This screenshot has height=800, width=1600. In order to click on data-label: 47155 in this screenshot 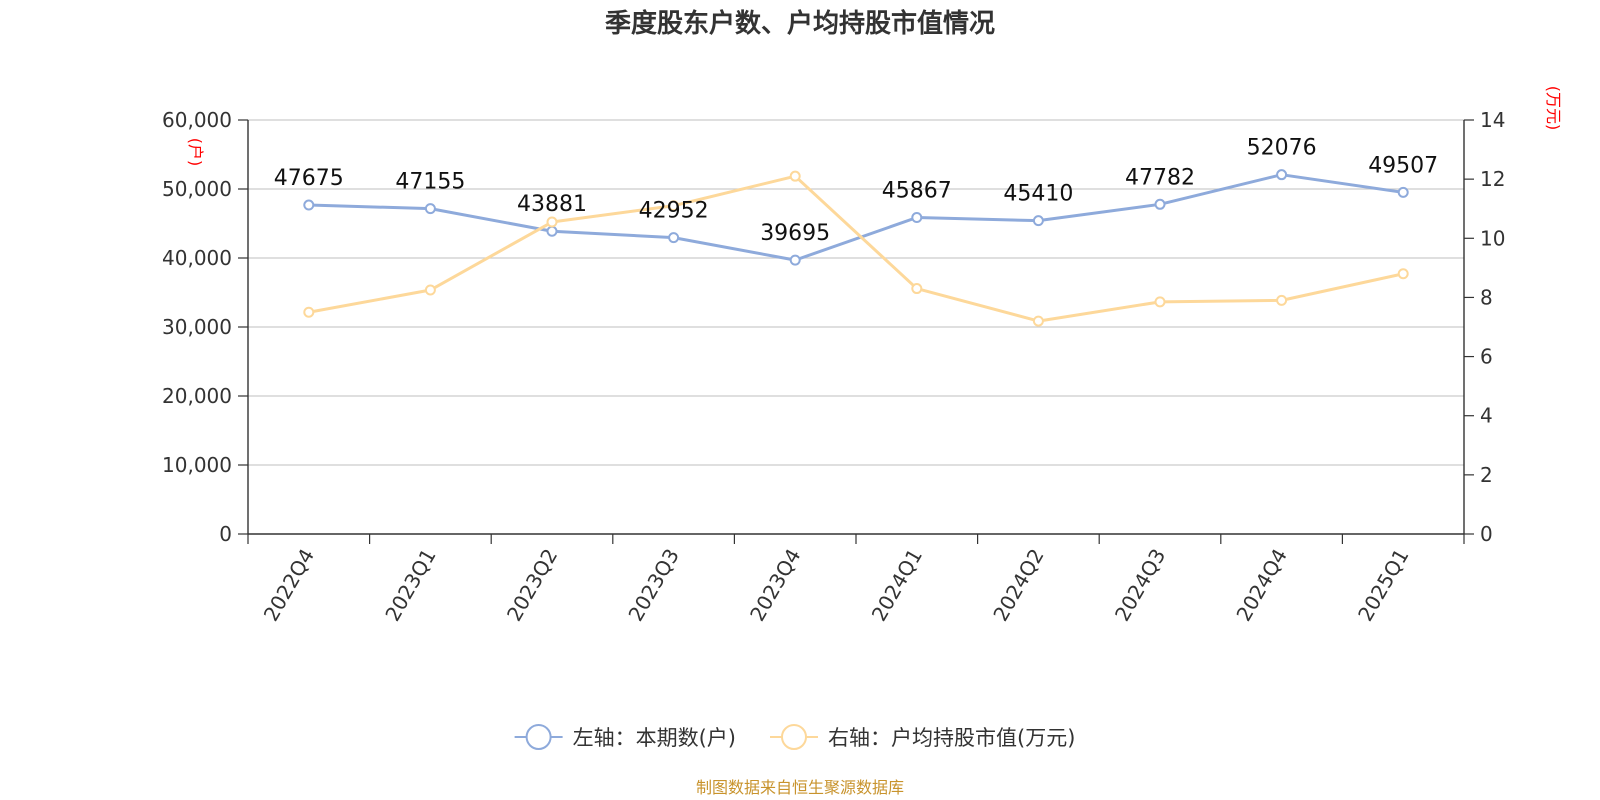, I will do `click(430, 182)`.